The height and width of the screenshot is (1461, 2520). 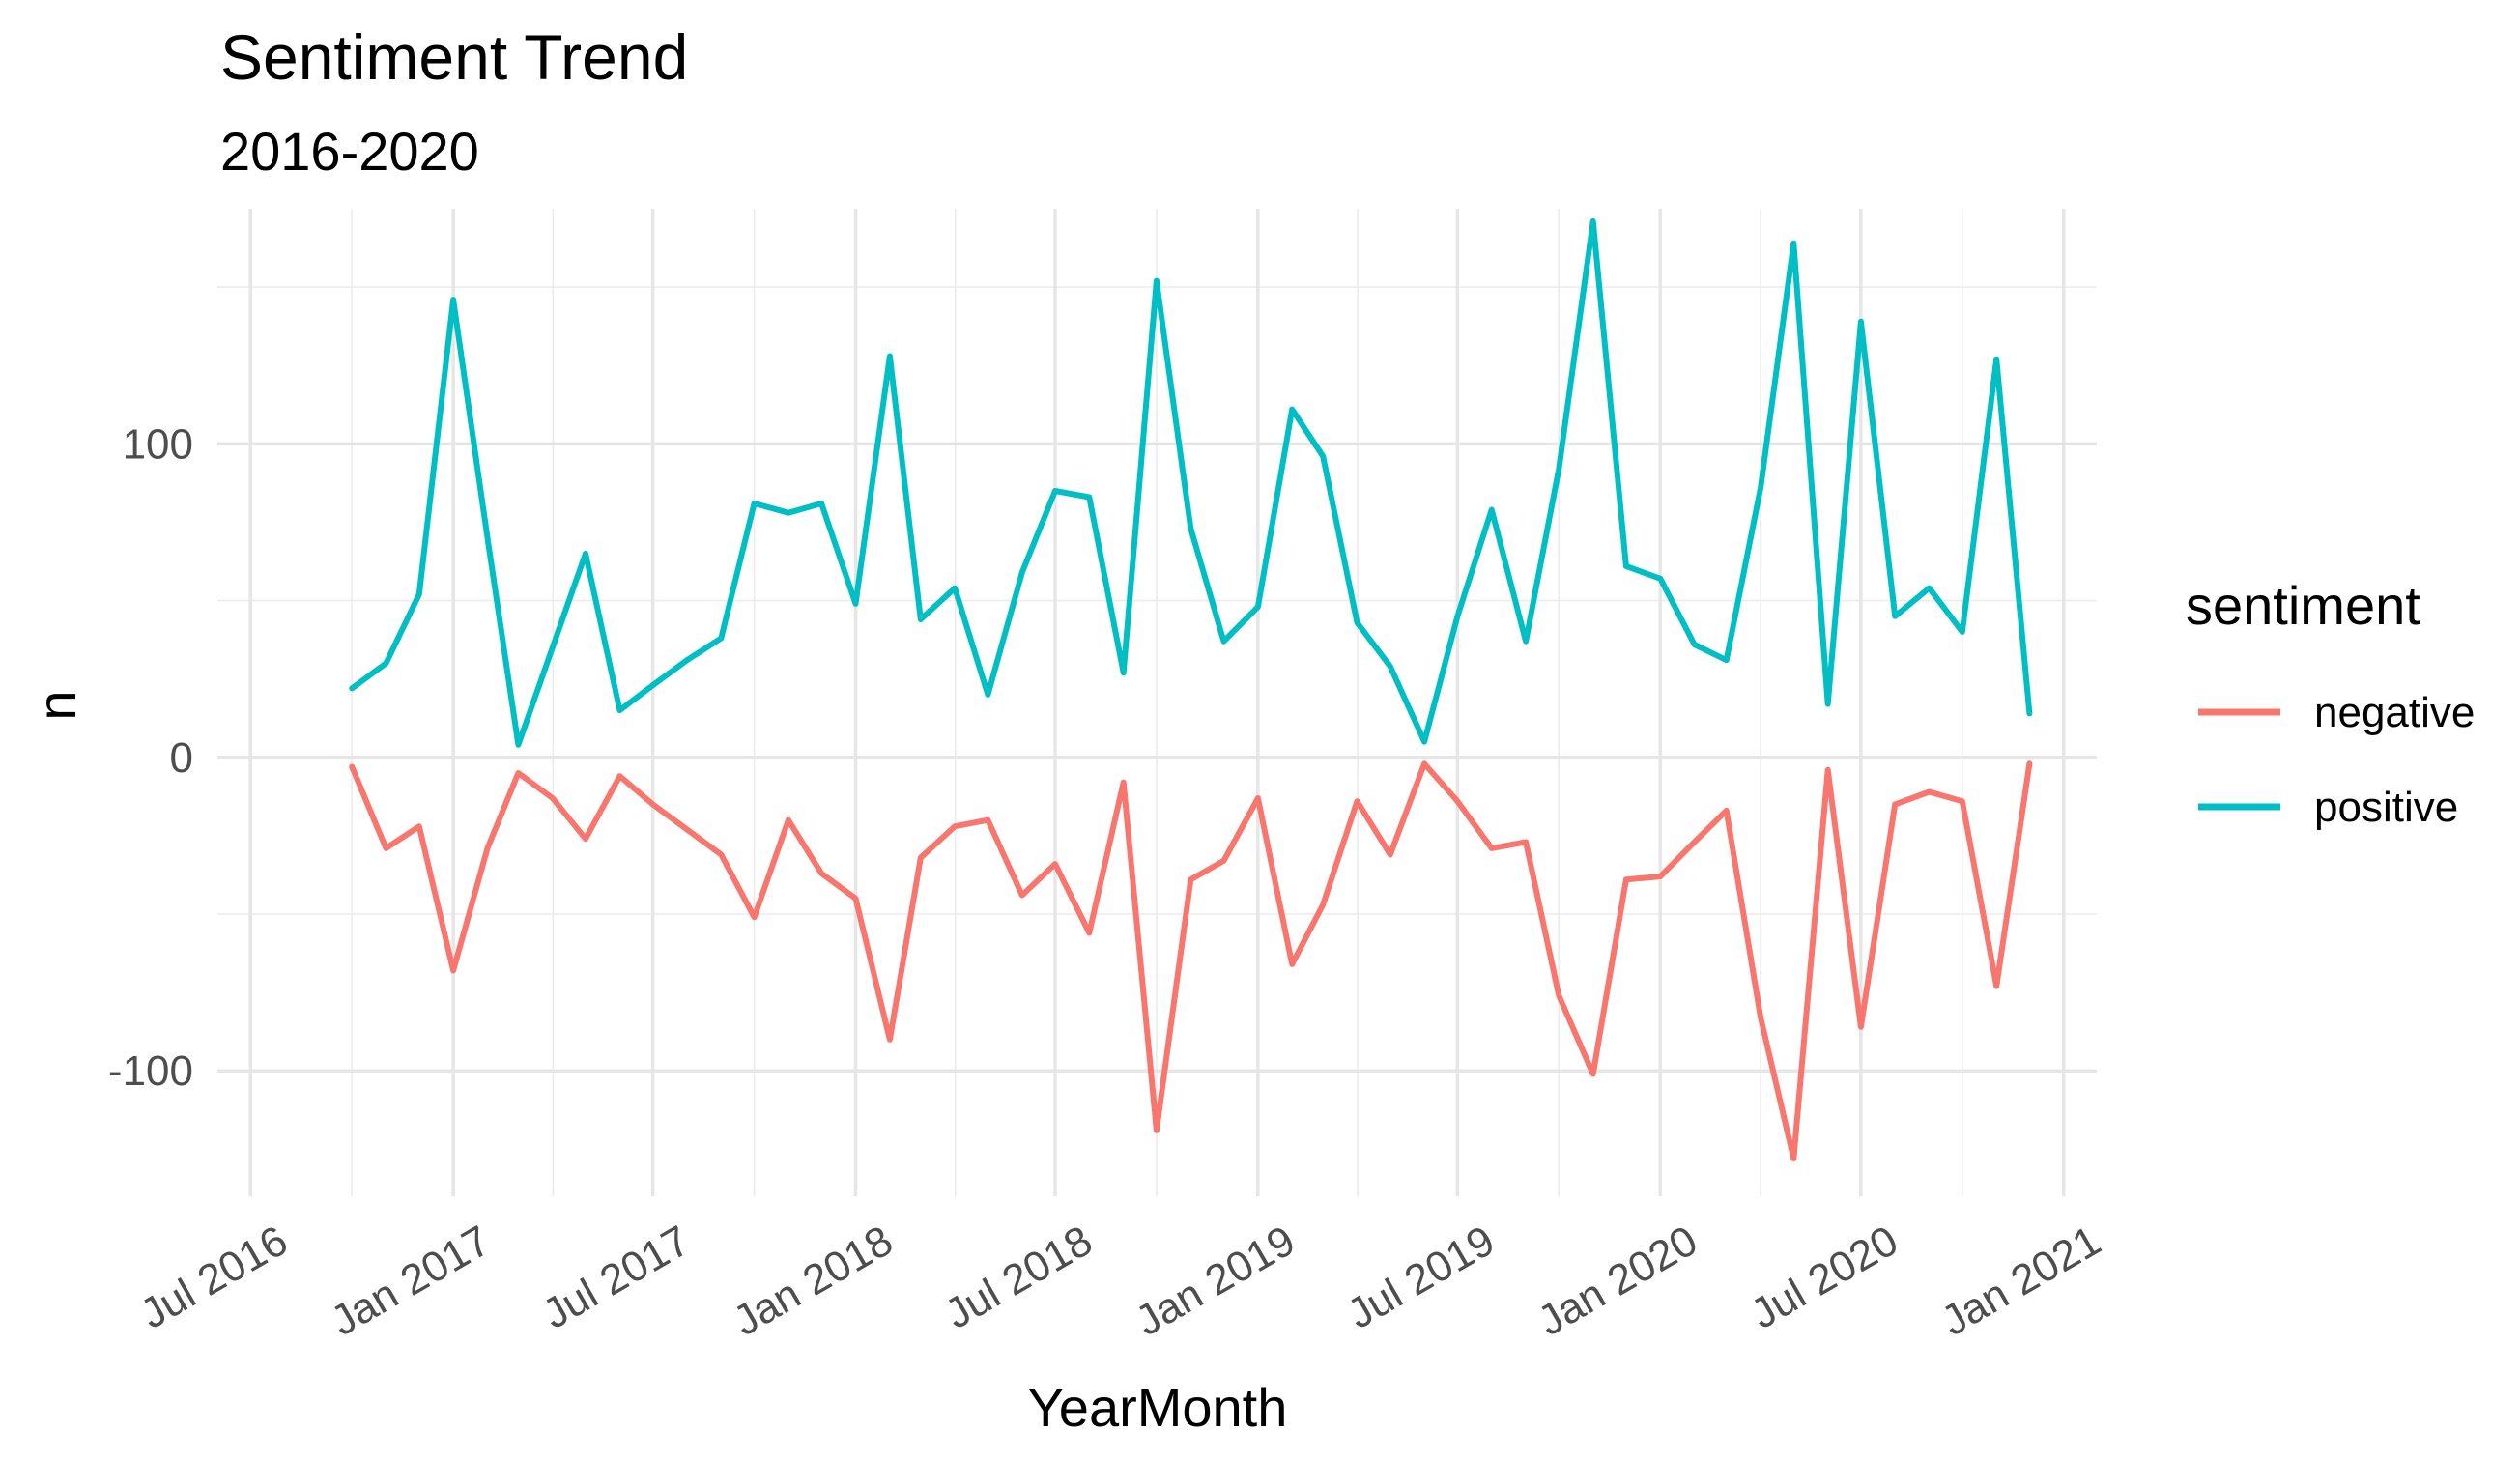 What do you see at coordinates (1618, 1281) in the screenshot?
I see `x-tick-label: Jan 2020` at bounding box center [1618, 1281].